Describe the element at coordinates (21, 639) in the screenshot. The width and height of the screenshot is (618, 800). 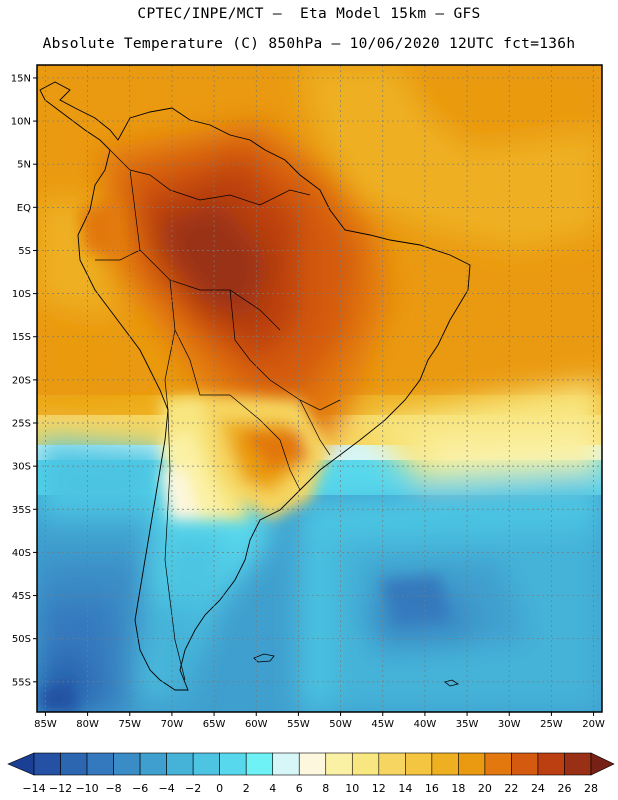
I see `lat-label: 50S` at that location.